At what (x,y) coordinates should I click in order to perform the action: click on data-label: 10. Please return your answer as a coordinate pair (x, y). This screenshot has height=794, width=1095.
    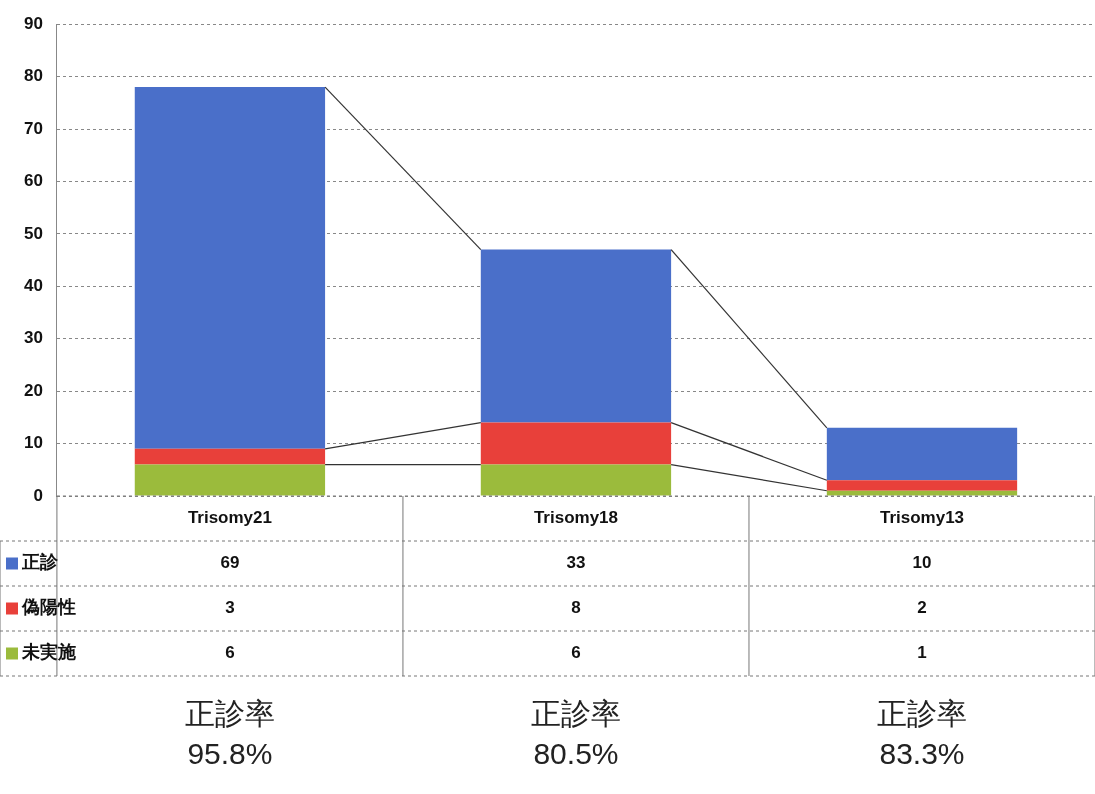
    Looking at the image, I should click on (922, 563).